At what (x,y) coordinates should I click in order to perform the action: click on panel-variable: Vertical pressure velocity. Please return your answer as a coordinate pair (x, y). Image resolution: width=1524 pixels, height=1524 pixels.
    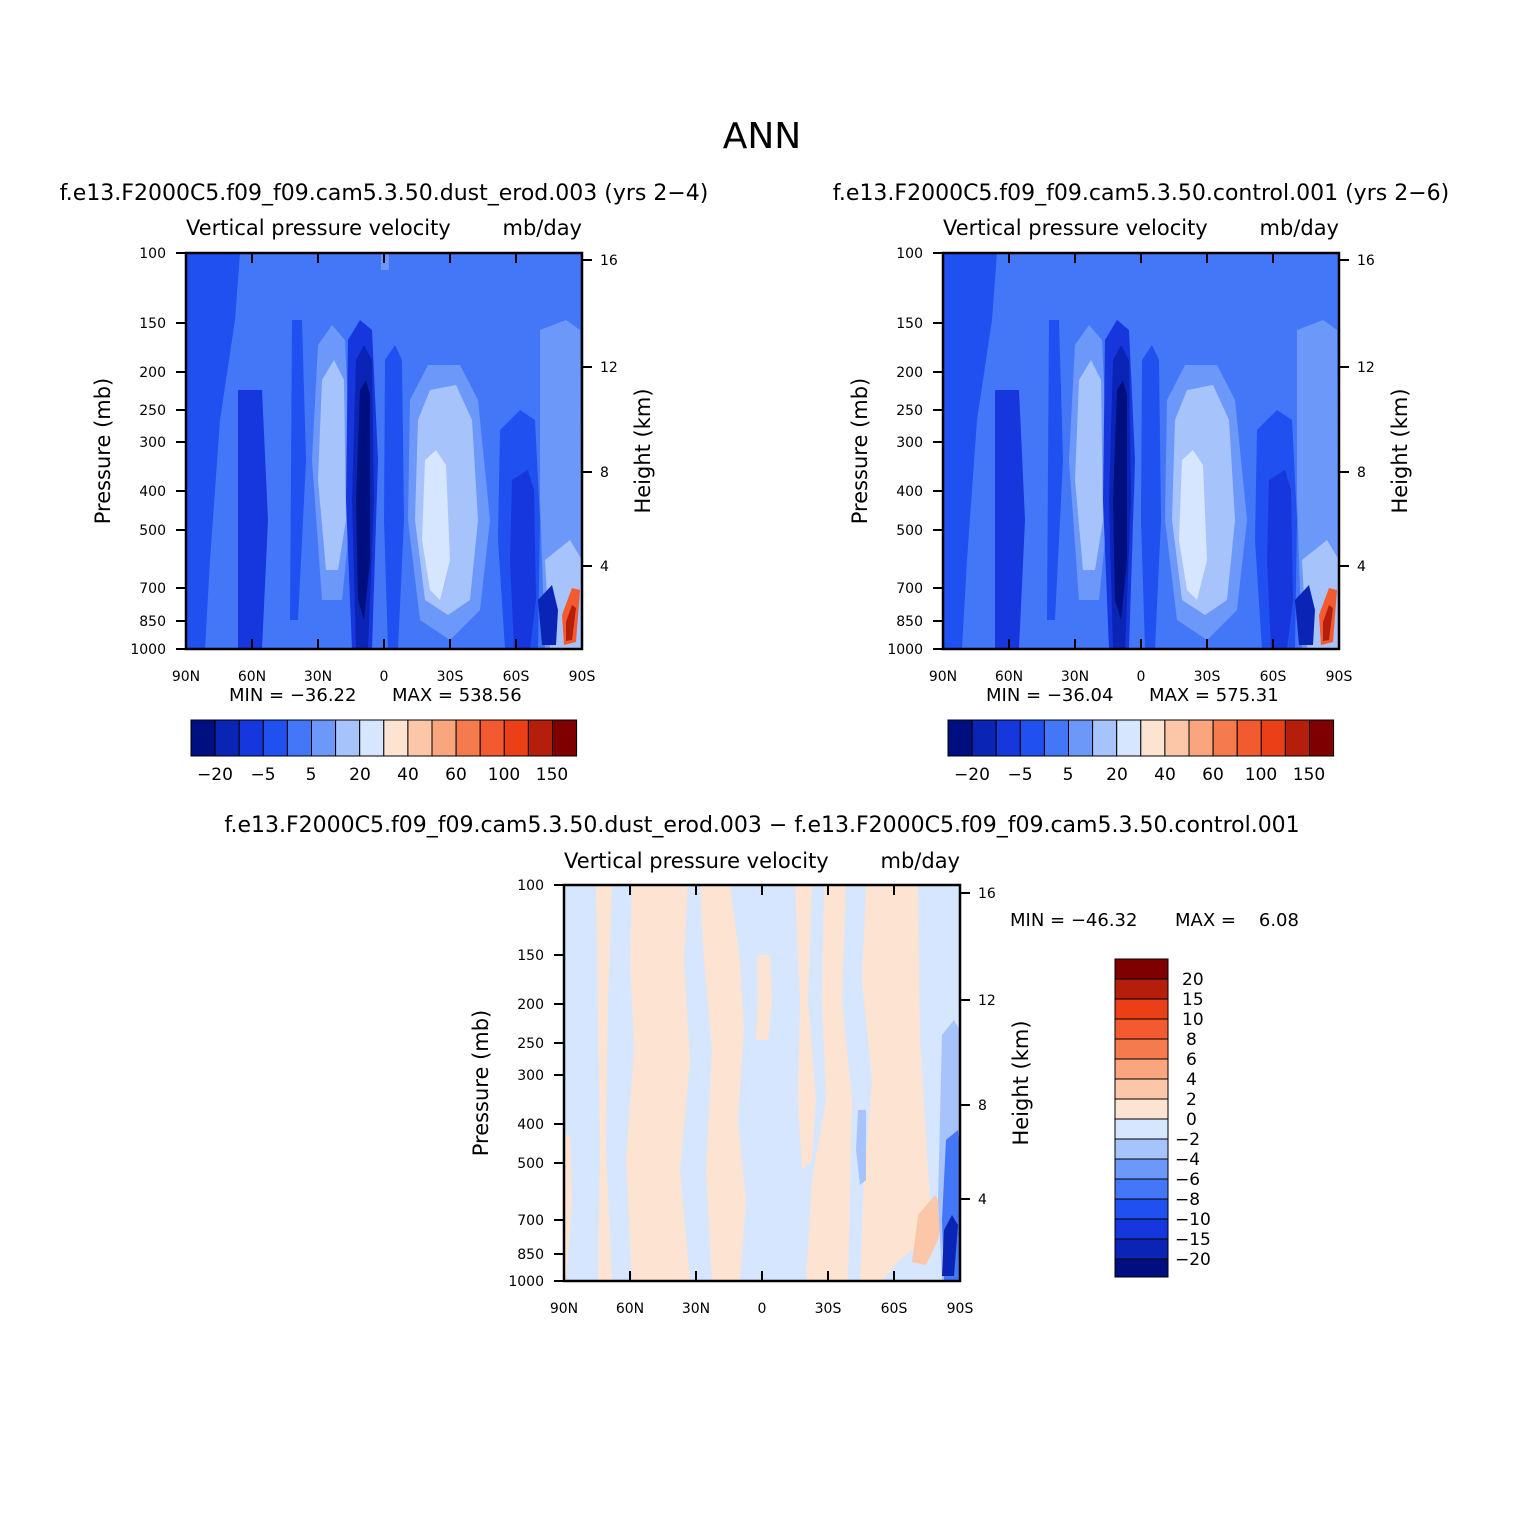
    Looking at the image, I should click on (696, 861).